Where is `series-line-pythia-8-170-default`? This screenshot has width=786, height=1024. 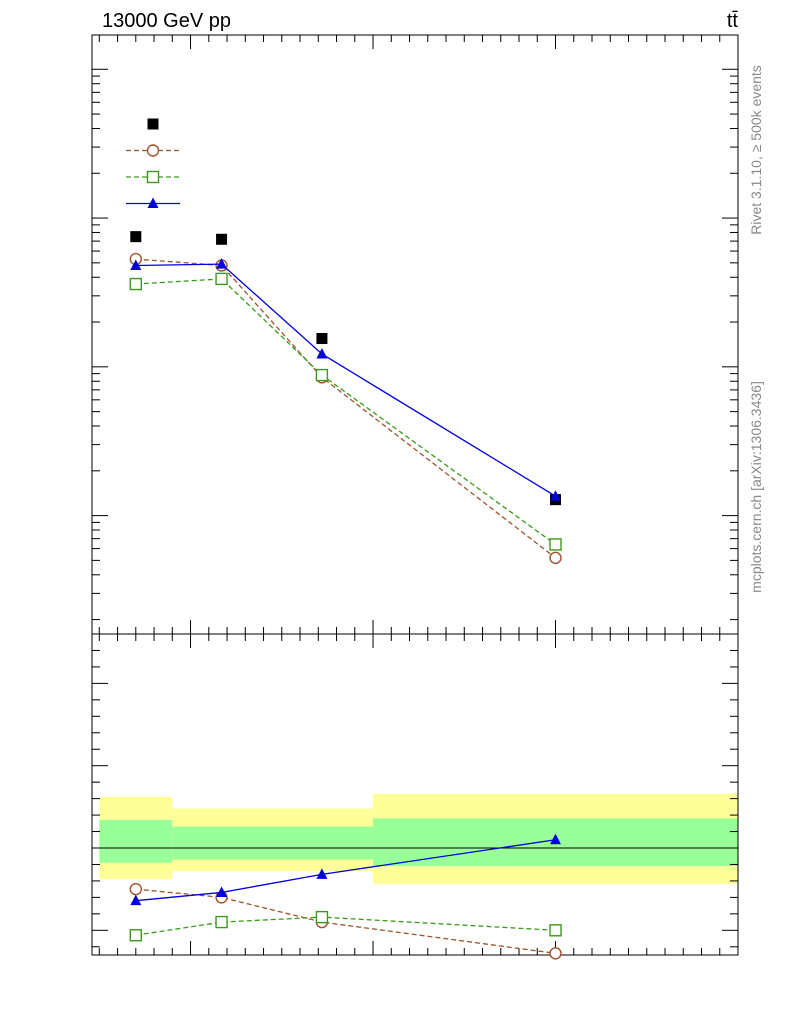
series-line-pythia-8-170-default is located at coordinates (345, 380).